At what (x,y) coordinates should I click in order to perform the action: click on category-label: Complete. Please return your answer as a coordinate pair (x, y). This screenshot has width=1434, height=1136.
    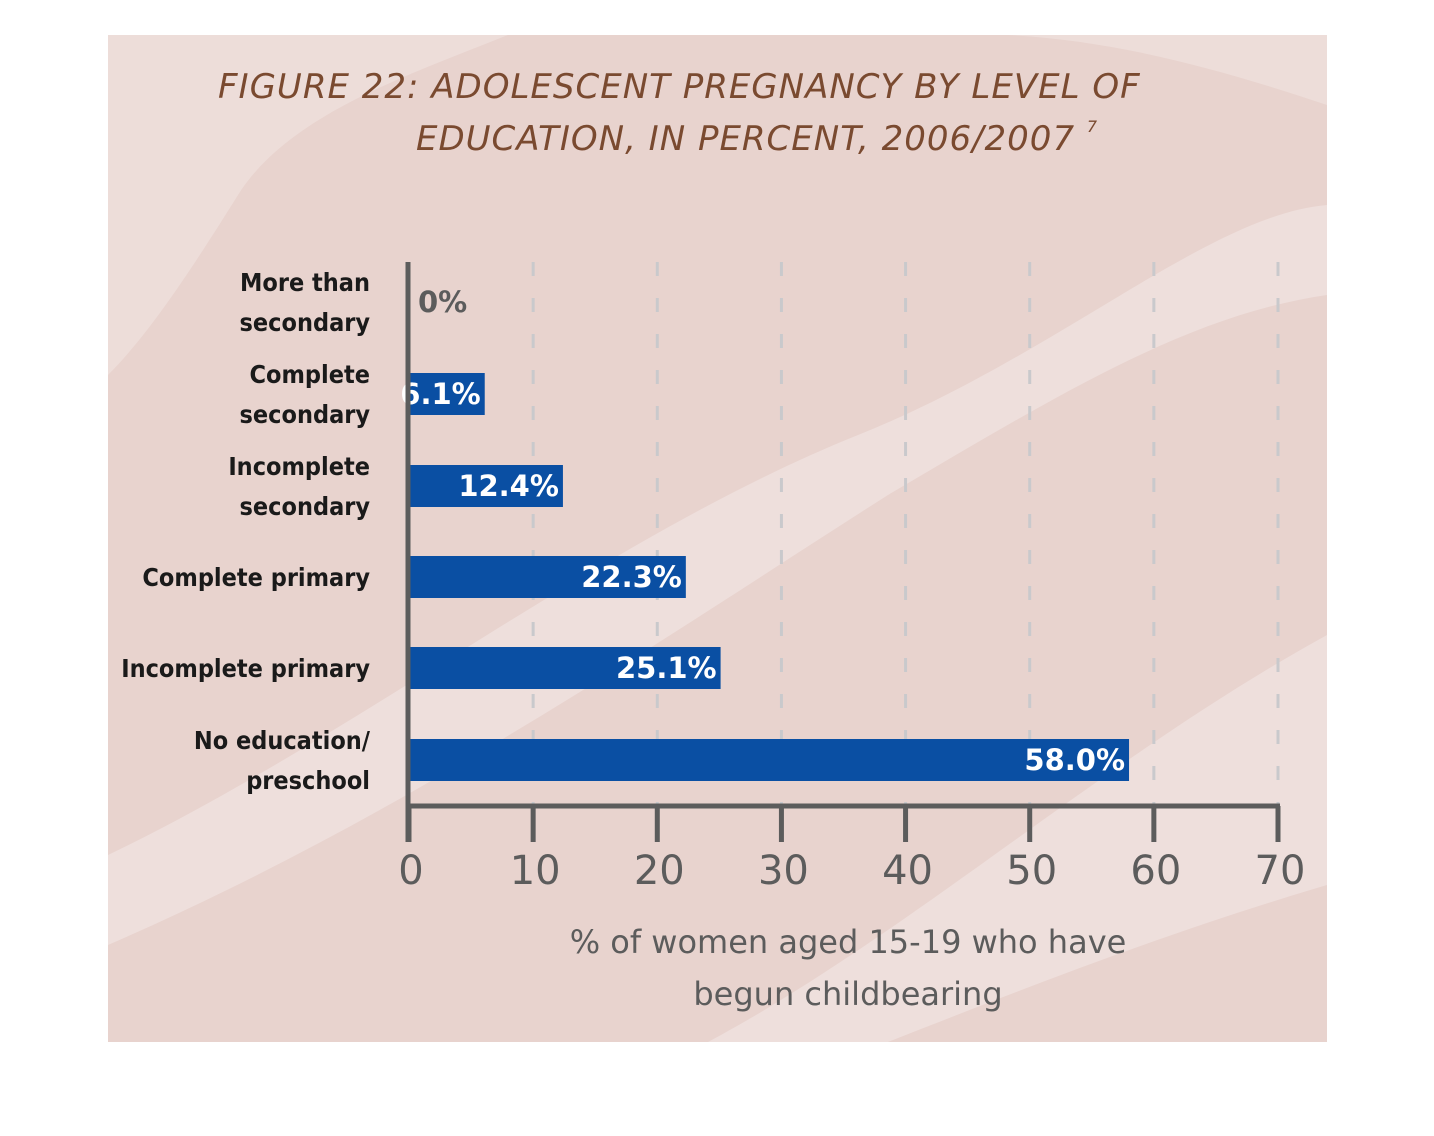
    Looking at the image, I should click on (310, 374).